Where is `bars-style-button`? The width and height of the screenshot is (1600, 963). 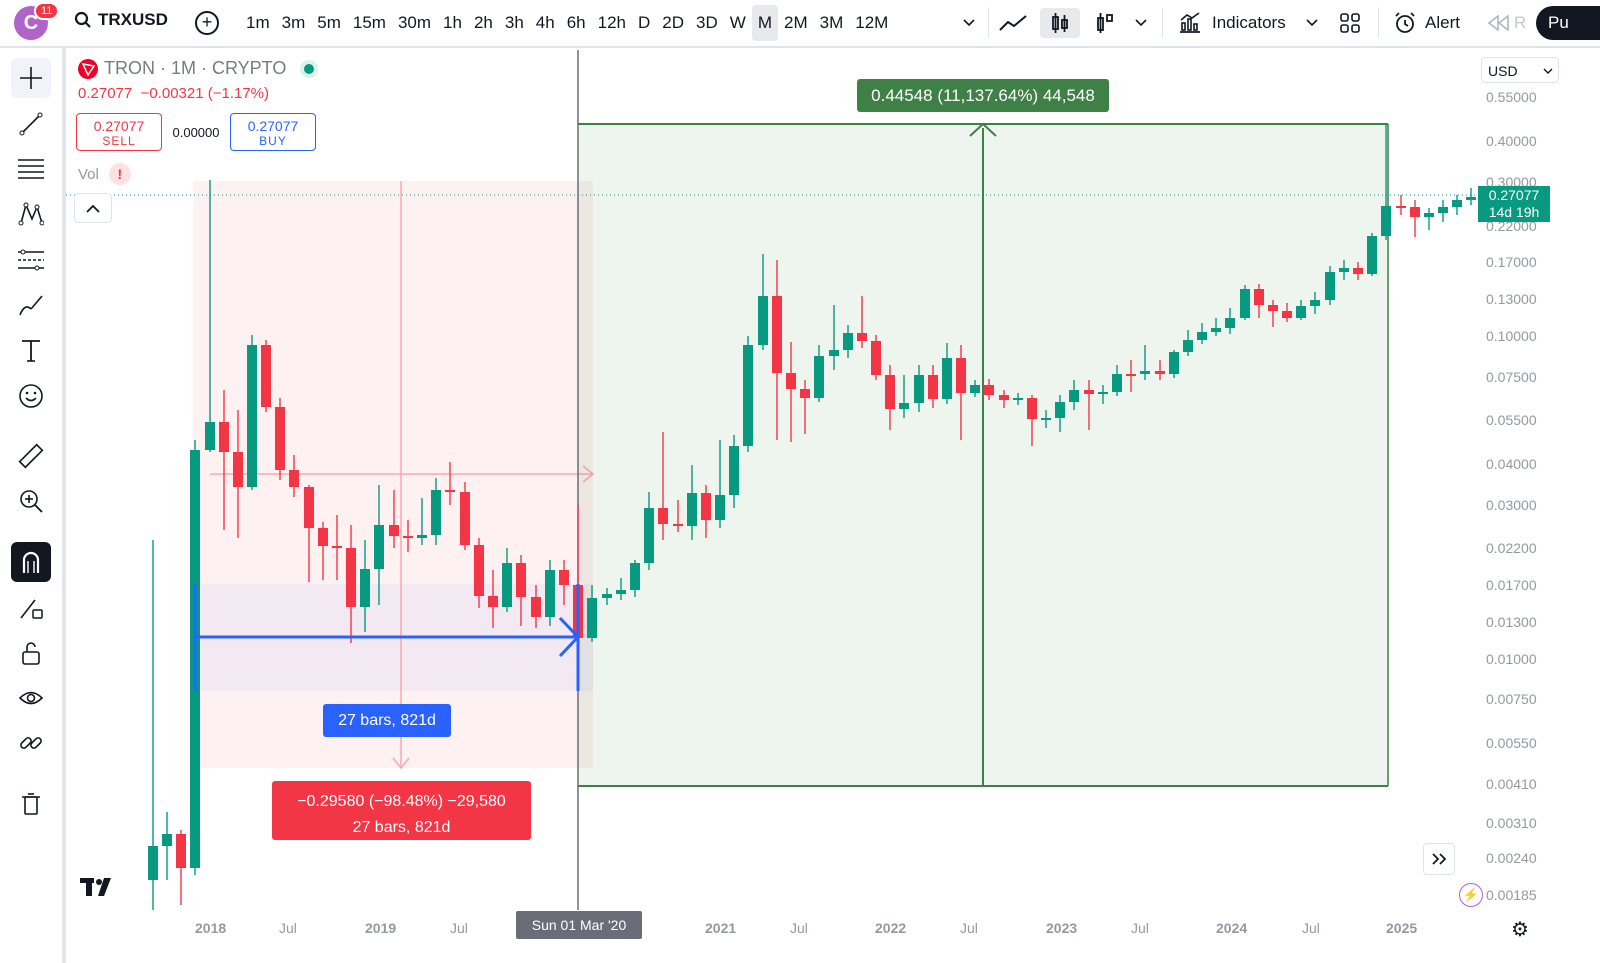 bars-style-button is located at coordinates (1105, 23).